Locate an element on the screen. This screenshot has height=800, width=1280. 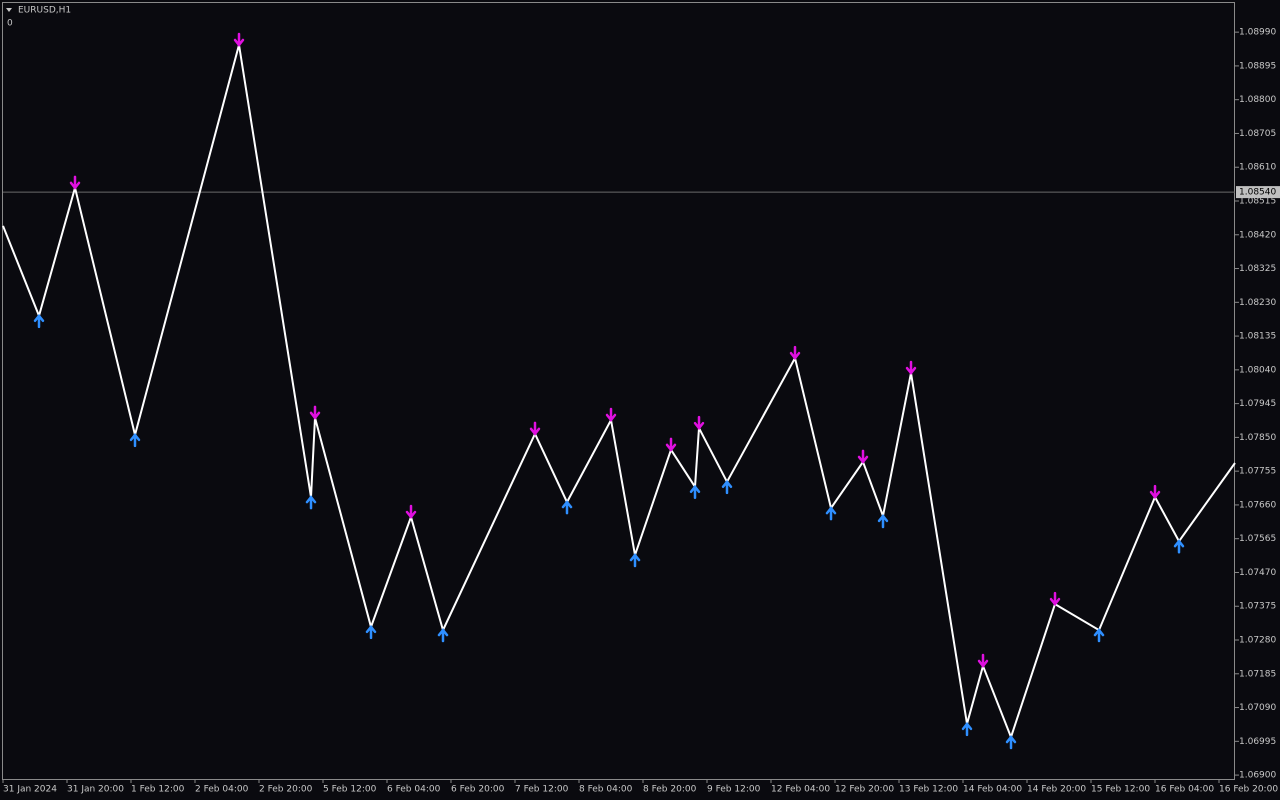
x-tick-label: 7 Feb 12:00 is located at coordinates (542, 790).